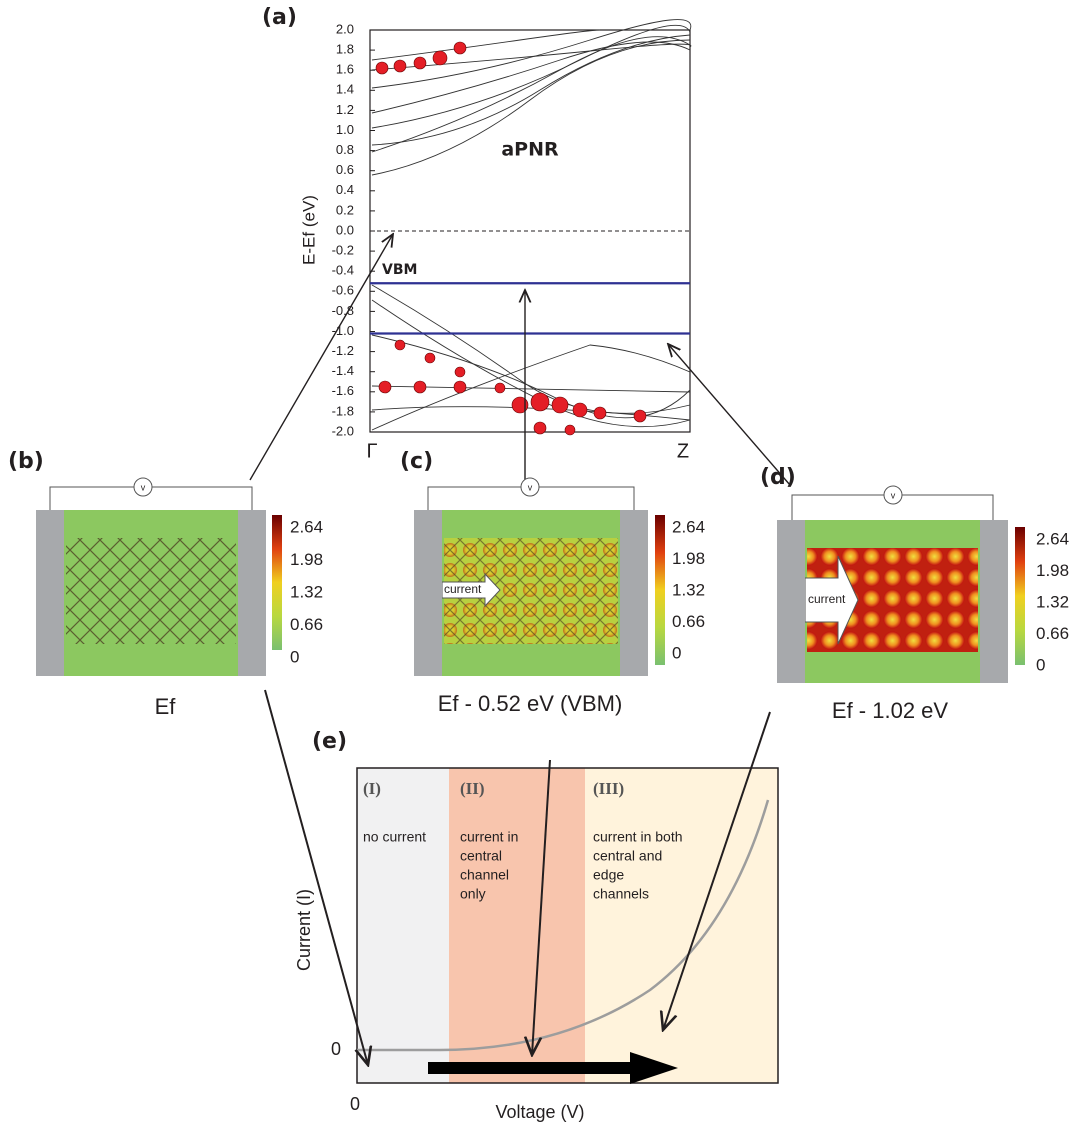 The width and height of the screenshot is (1078, 1137). What do you see at coordinates (343, 370) in the screenshot?
I see `y-tick-label: -1.4` at bounding box center [343, 370].